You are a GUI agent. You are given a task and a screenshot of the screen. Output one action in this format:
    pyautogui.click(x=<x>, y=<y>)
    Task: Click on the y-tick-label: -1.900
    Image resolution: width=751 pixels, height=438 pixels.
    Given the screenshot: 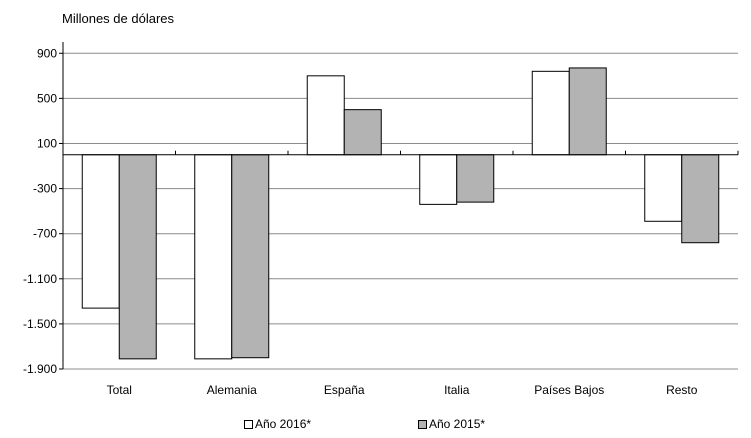 What is the action you would take?
    pyautogui.click(x=40, y=369)
    